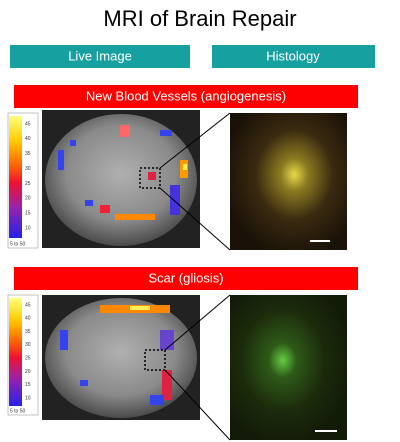  I want to click on panel-label: Scar (gliosis), so click(185, 277).